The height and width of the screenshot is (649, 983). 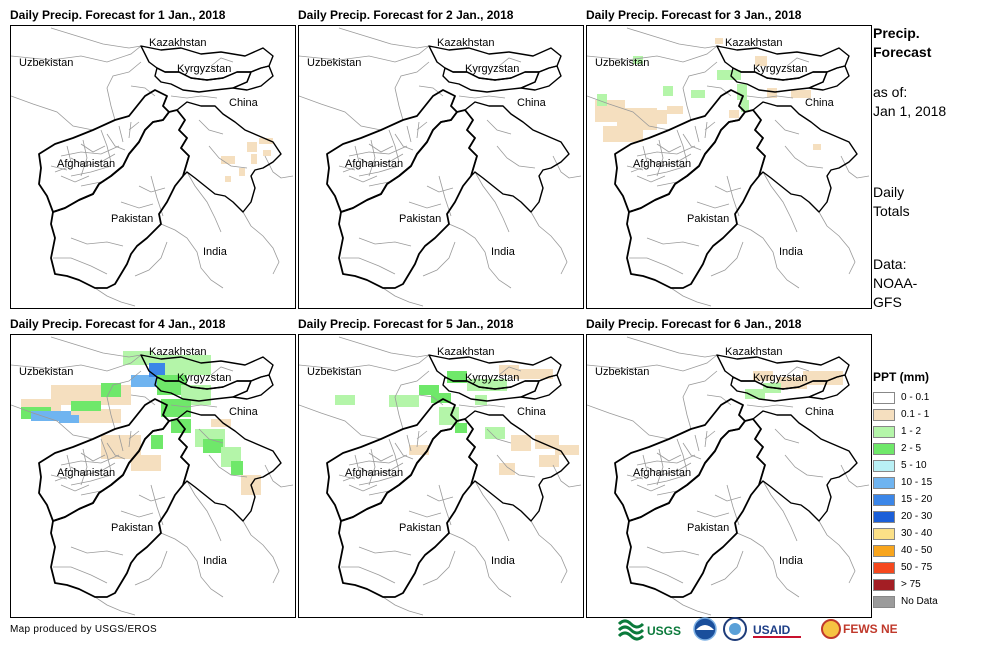 What do you see at coordinates (118, 15) in the screenshot?
I see `panel-title: Daily Precip. Forecast for 1 Jan., 2018` at bounding box center [118, 15].